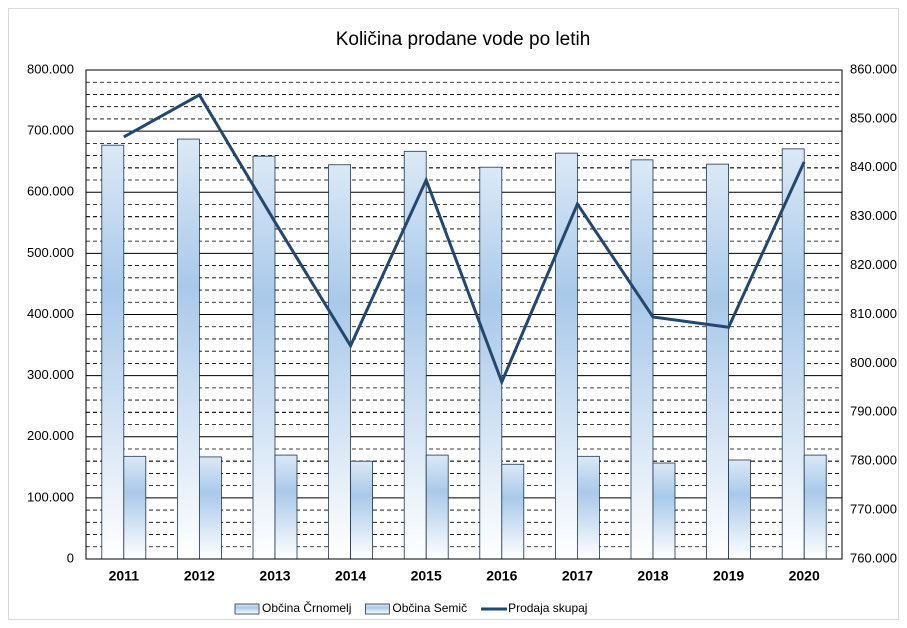  I want to click on y-tick-label: 400.000, so click(50, 313).